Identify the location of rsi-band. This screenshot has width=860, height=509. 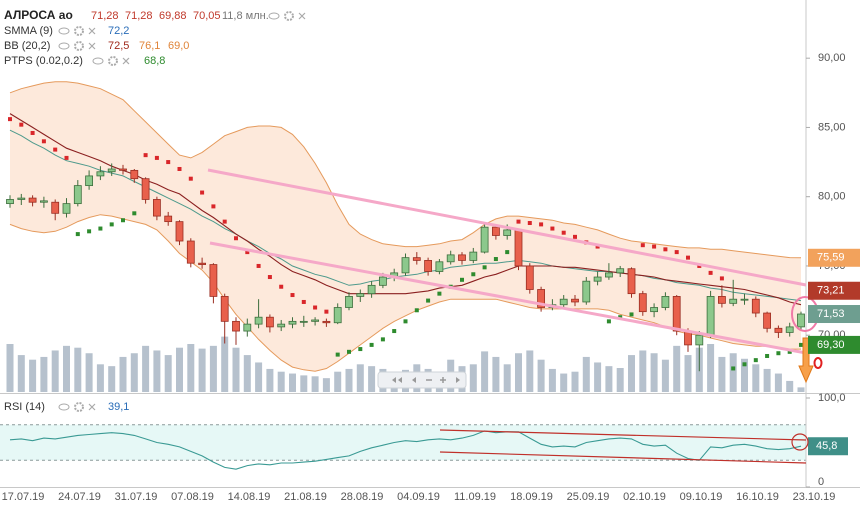
(403, 442).